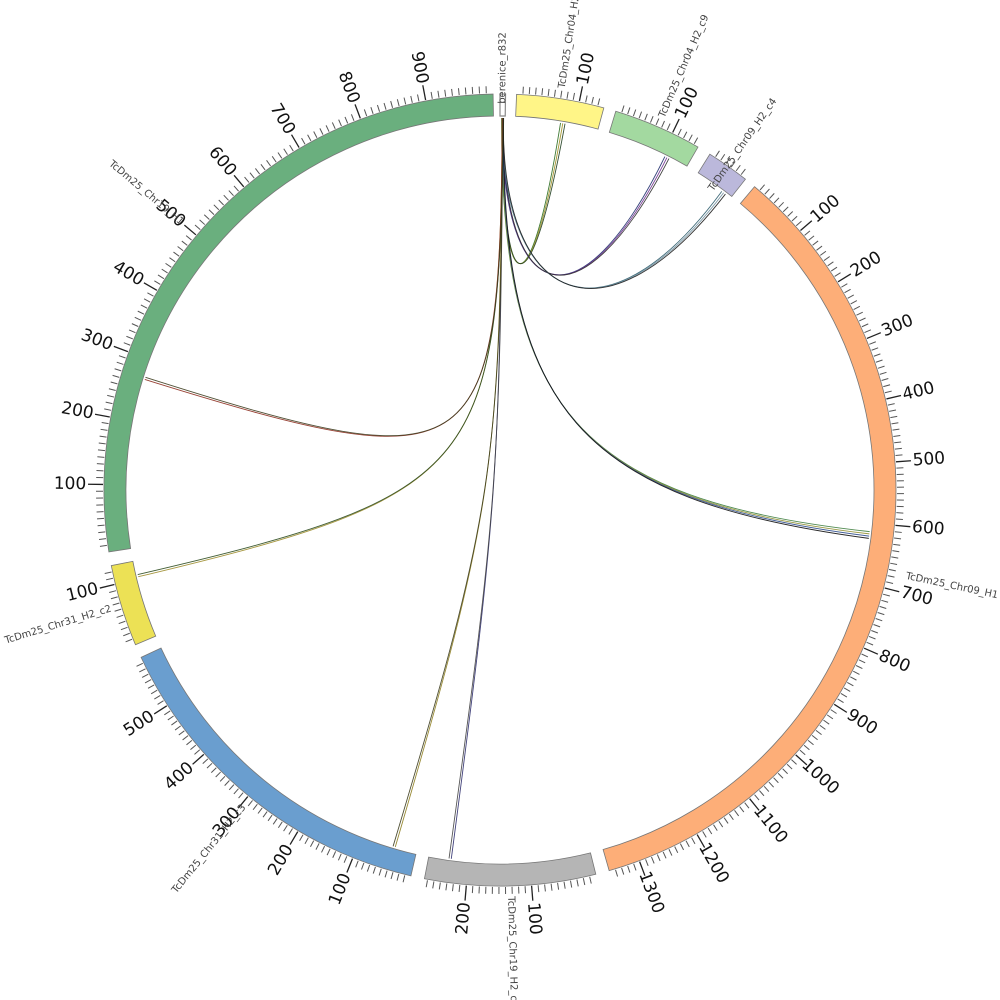 This screenshot has height=1000, width=1000. I want to click on segment-tcdm25-chr19-h2-c3, so click(510, 869).